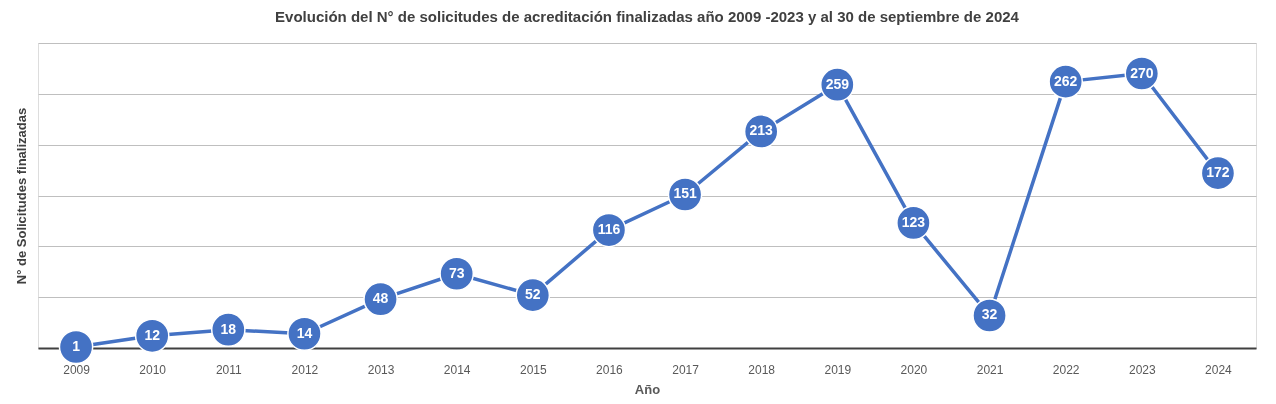 The width and height of the screenshot is (1276, 404). What do you see at coordinates (990, 369) in the screenshot?
I see `x-tick-label: 2021` at bounding box center [990, 369].